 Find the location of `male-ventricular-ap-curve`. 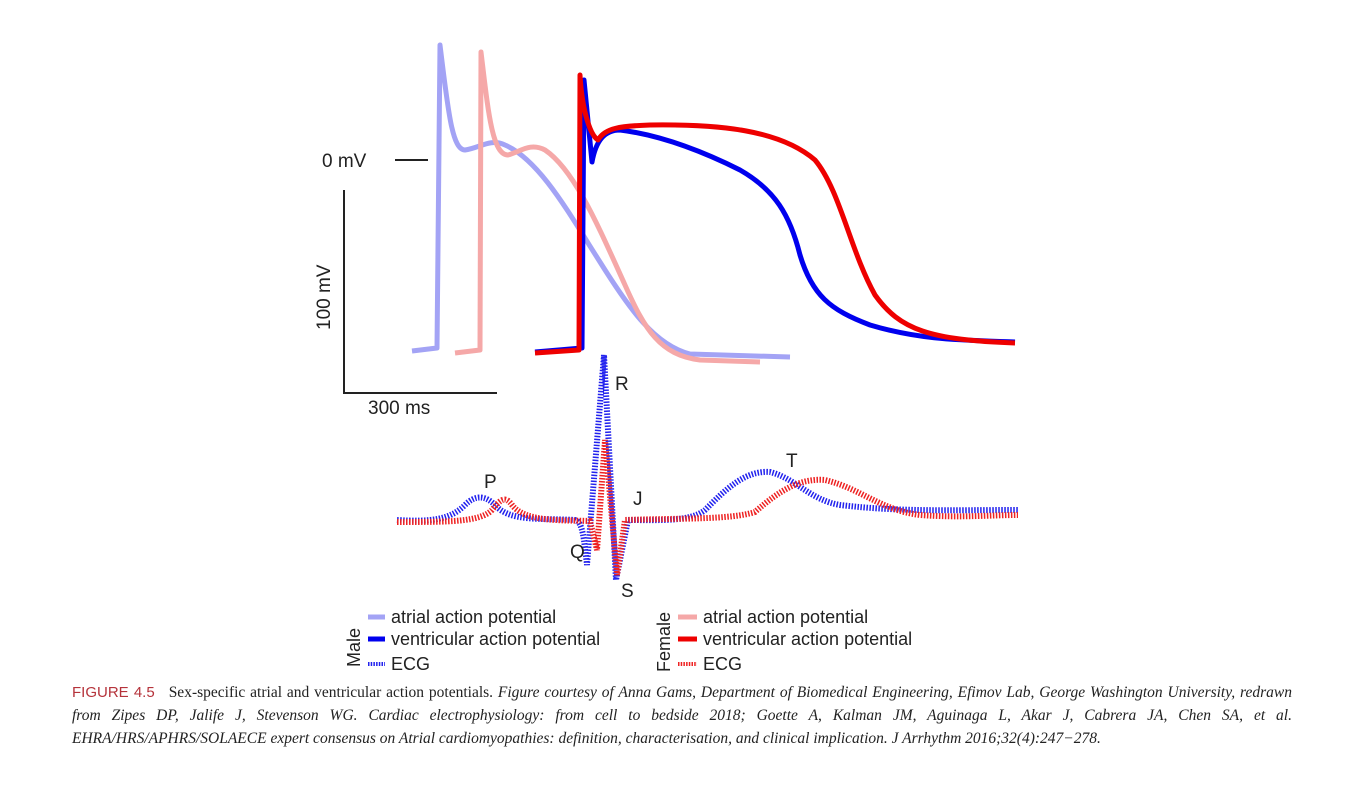

male-ventricular-ap-curve is located at coordinates (775, 216).